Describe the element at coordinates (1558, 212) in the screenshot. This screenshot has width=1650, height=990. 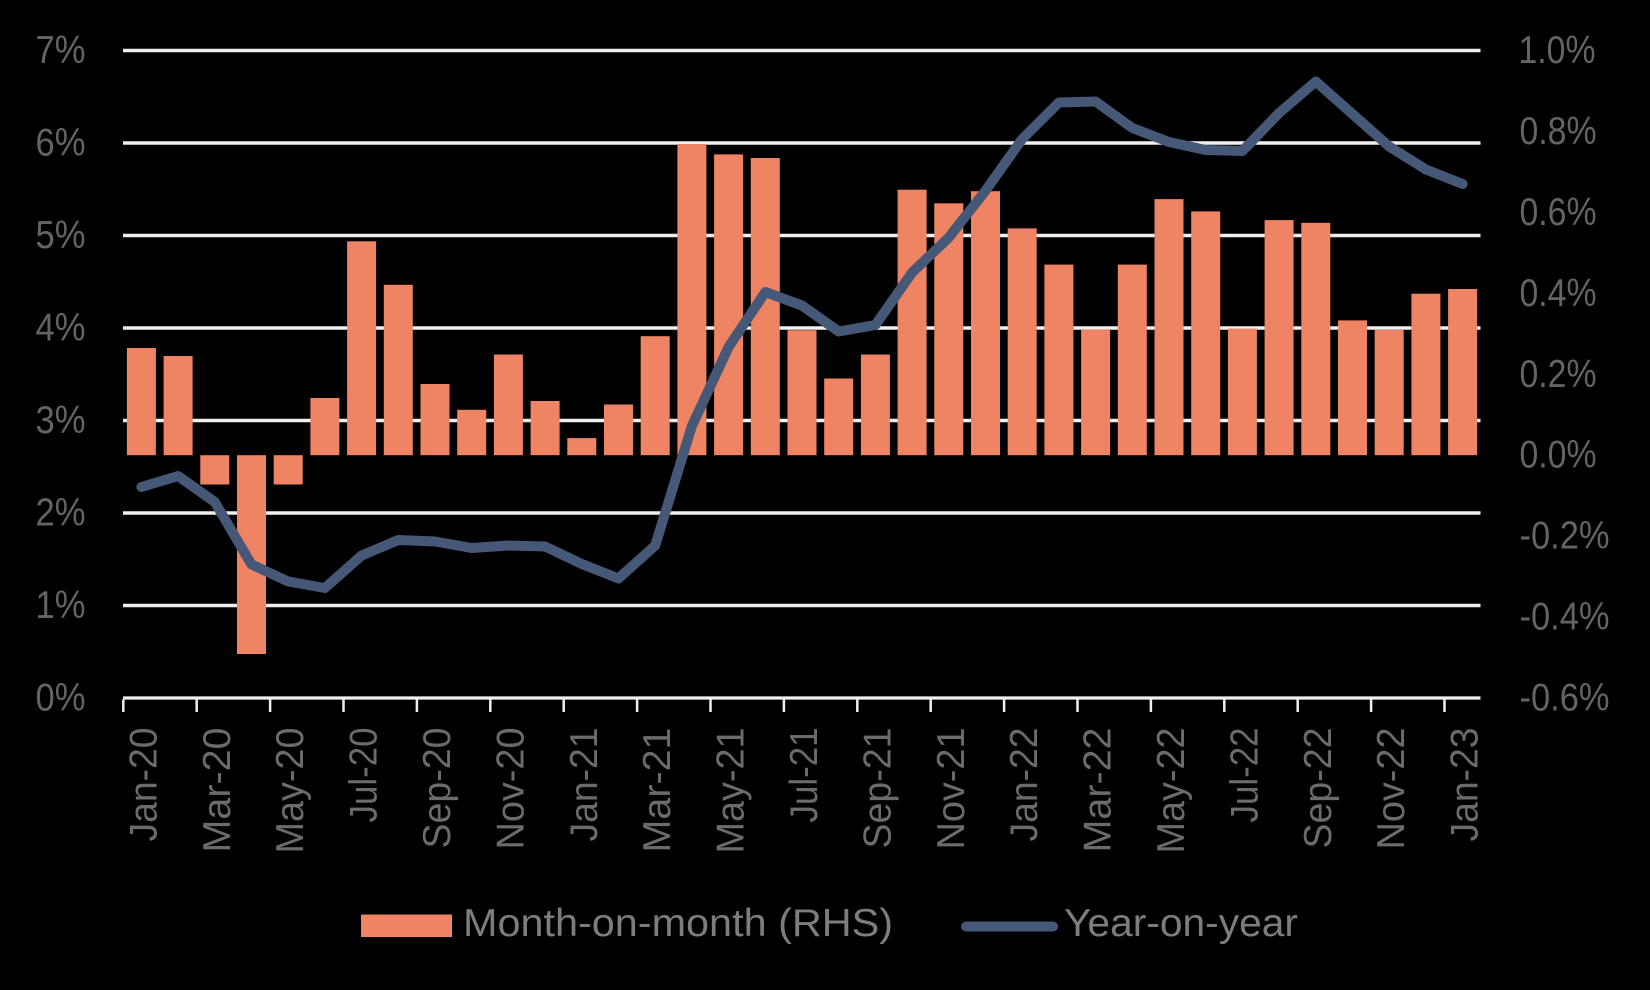
I see `svg-text: 0.6%` at that location.